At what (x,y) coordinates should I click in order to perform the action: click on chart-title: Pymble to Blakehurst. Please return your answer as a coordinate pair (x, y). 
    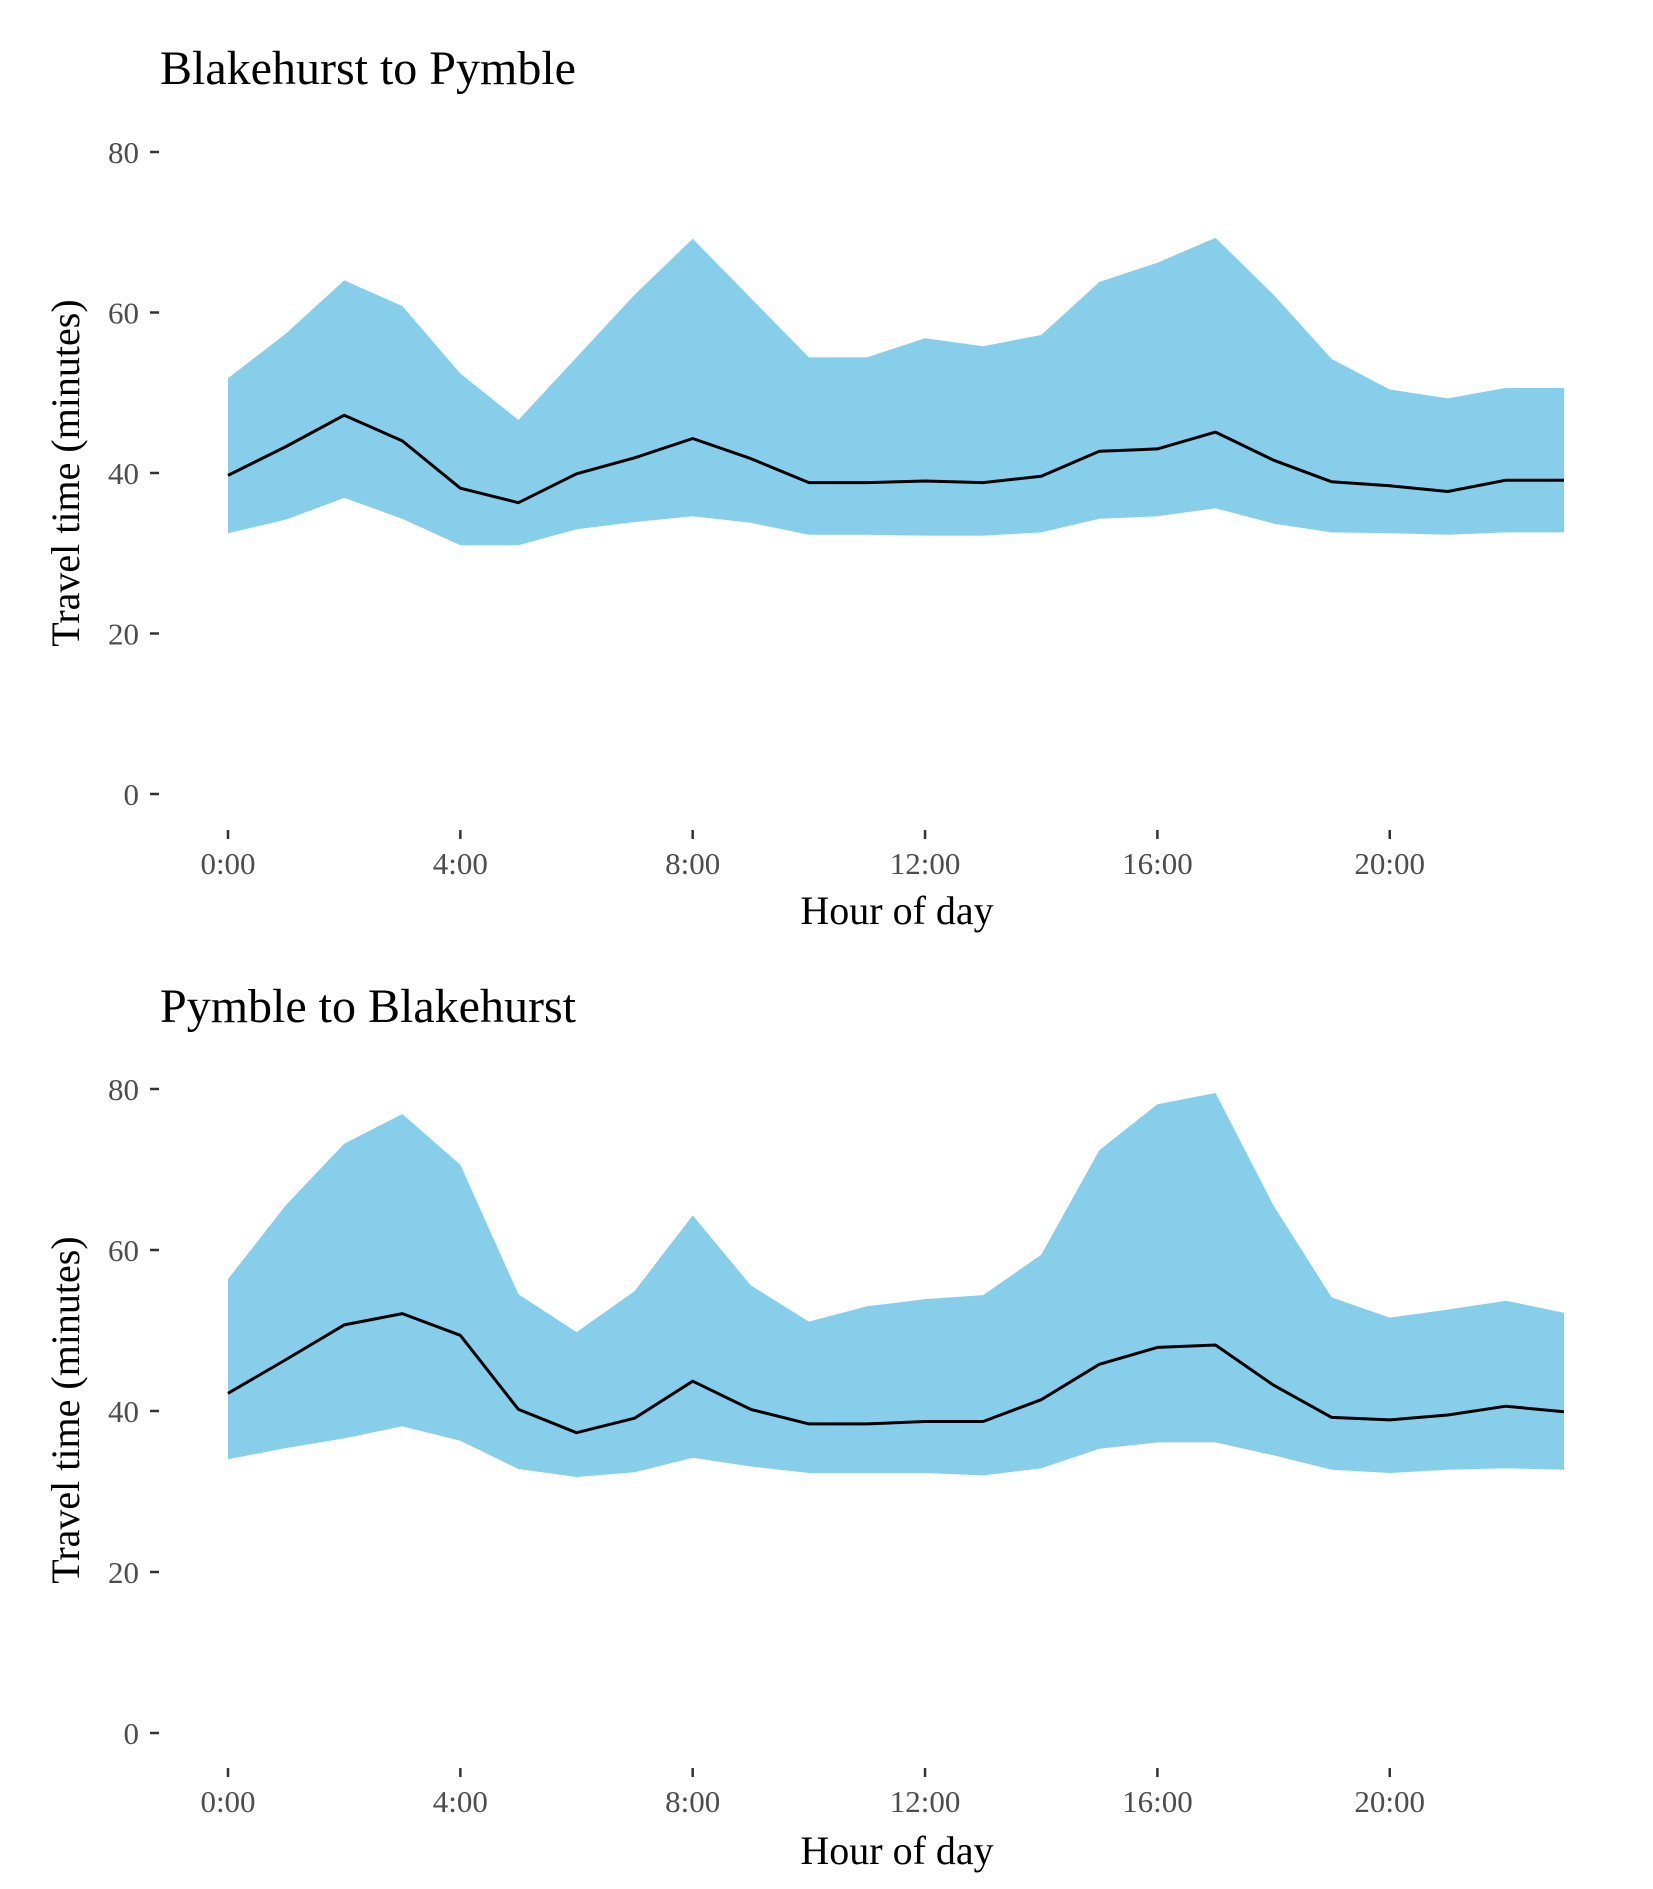
    Looking at the image, I should click on (368, 1006).